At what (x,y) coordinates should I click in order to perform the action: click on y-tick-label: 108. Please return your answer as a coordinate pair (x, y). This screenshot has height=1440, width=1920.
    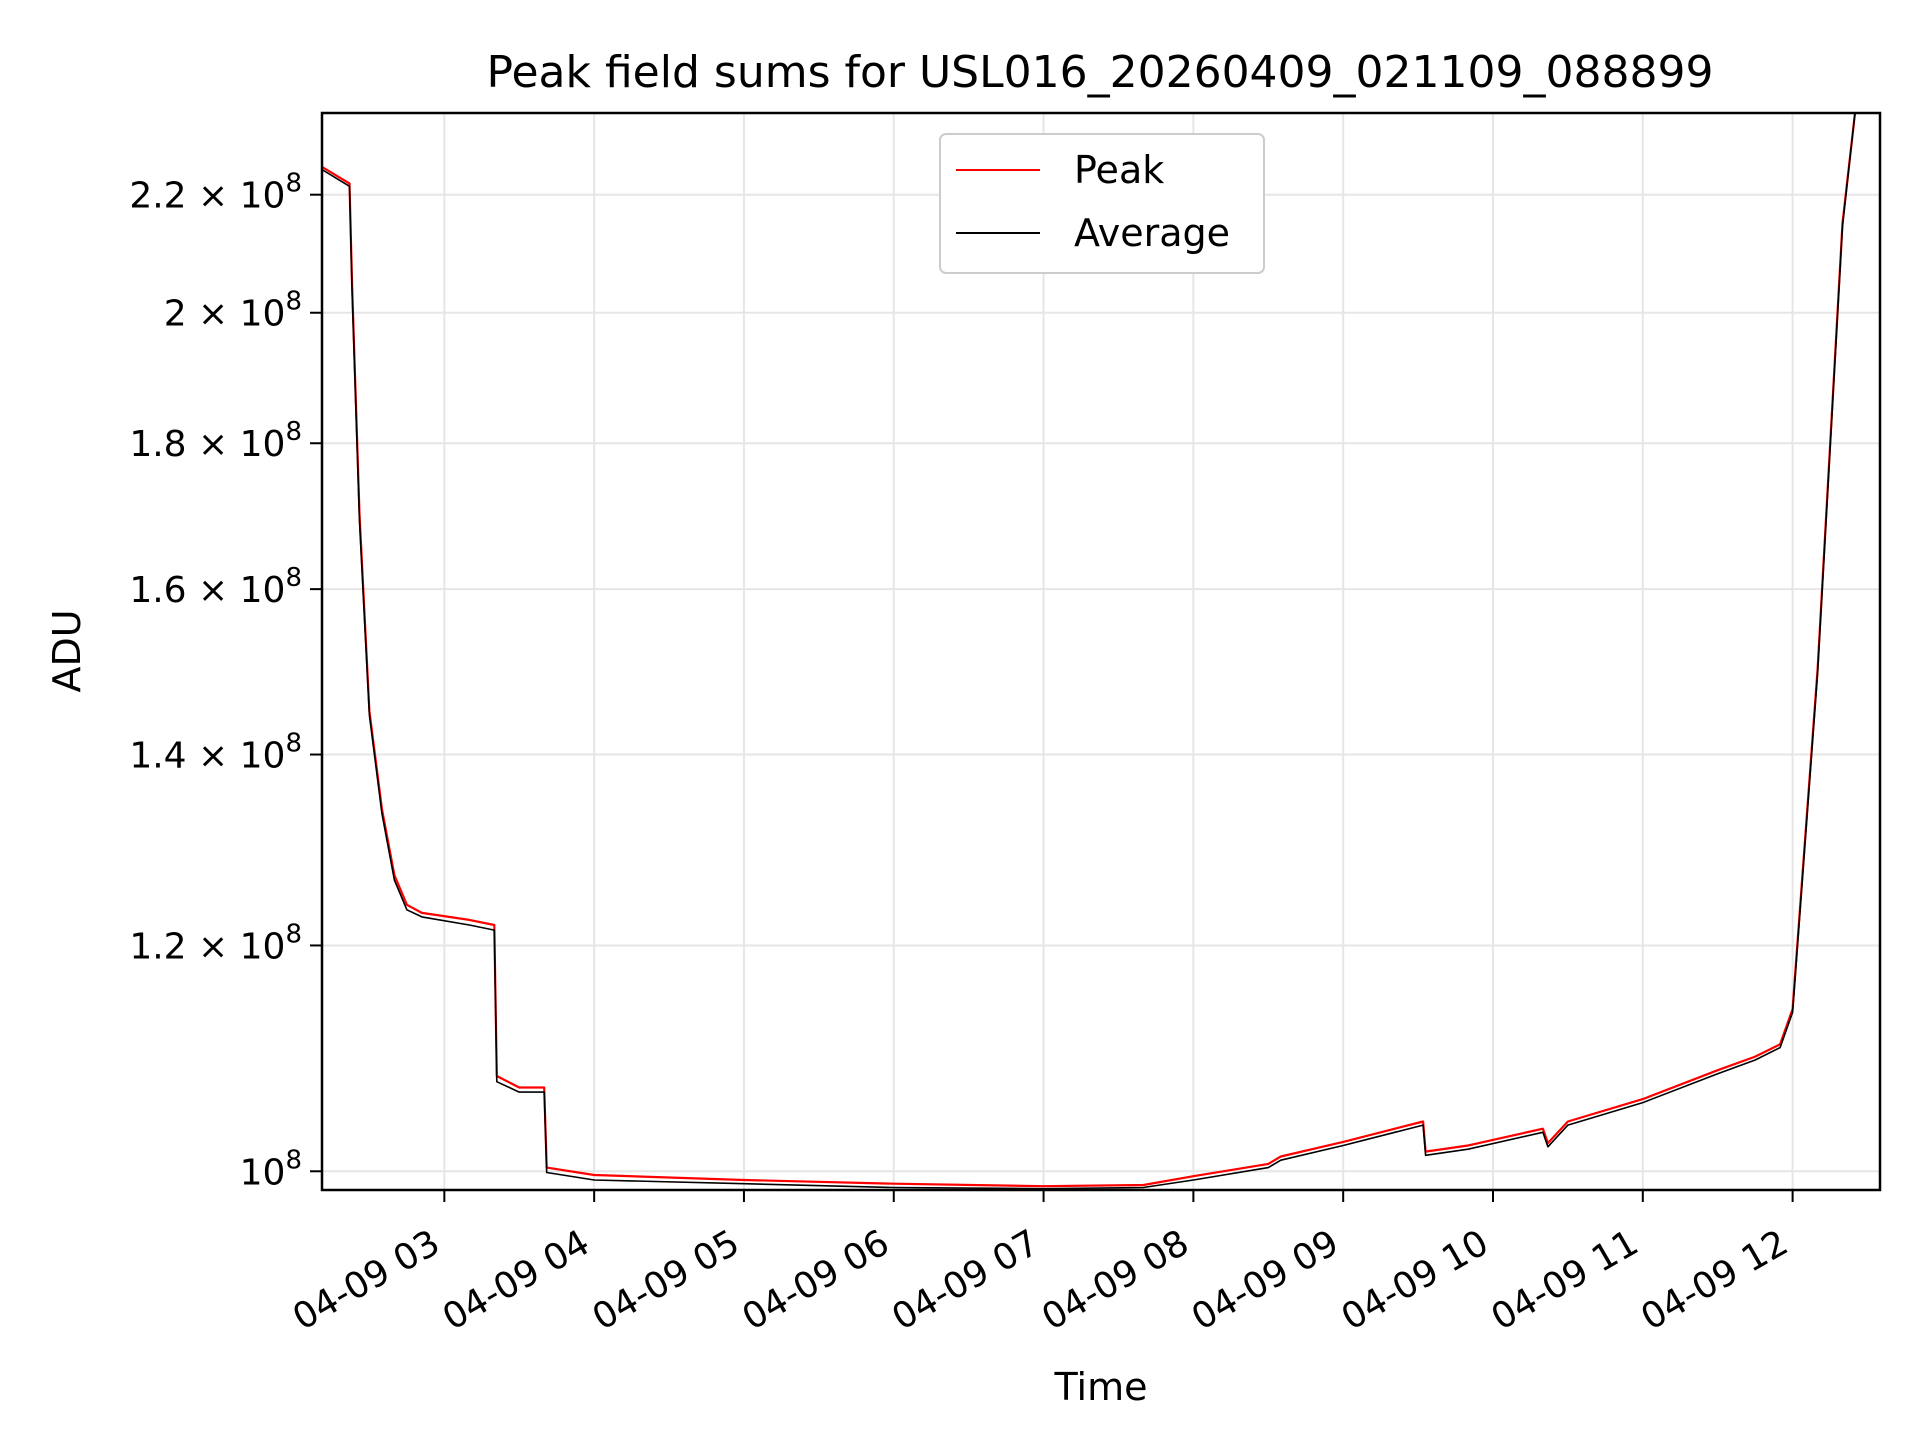
    Looking at the image, I should click on (271, 1169).